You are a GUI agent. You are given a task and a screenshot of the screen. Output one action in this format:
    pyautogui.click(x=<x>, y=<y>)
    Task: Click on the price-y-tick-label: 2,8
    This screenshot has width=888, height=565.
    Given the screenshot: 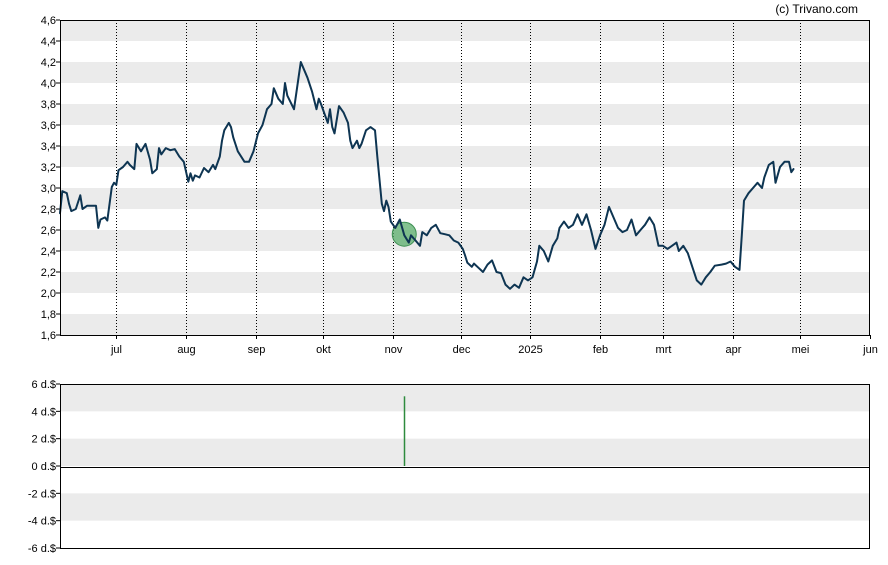 What is the action you would take?
    pyautogui.click(x=48, y=210)
    